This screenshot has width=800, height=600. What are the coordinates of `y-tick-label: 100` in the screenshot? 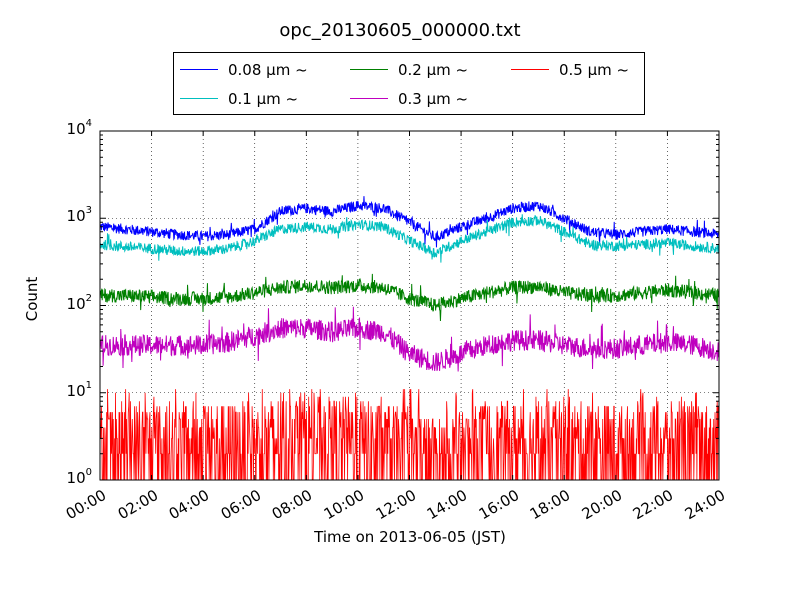 It's located at (72, 477).